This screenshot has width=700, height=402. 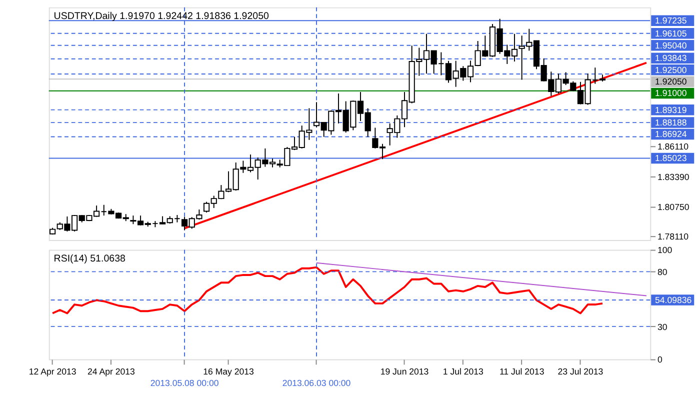 I want to click on ref-line-label: 1.91000, so click(x=671, y=93).